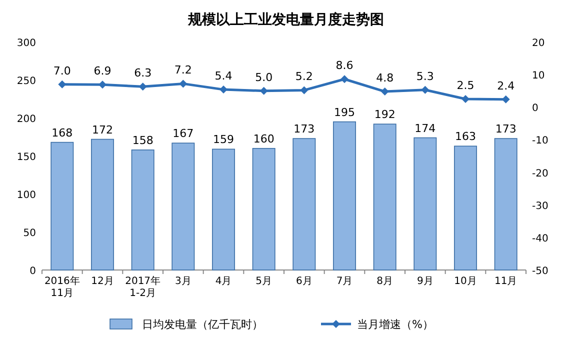  Describe the element at coordinates (285, 19) in the screenshot. I see `chart-title: 规模以上工业发电量月度走势图` at that location.